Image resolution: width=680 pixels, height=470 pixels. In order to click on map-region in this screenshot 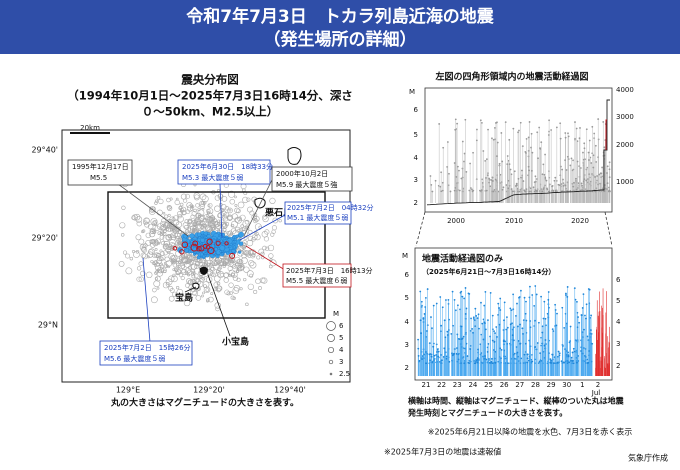, I will do `click(216, 255)`.